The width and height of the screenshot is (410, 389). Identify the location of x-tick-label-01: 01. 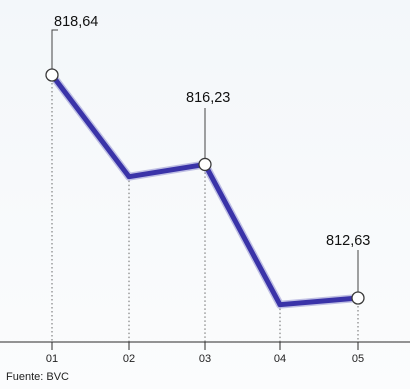
(52, 359).